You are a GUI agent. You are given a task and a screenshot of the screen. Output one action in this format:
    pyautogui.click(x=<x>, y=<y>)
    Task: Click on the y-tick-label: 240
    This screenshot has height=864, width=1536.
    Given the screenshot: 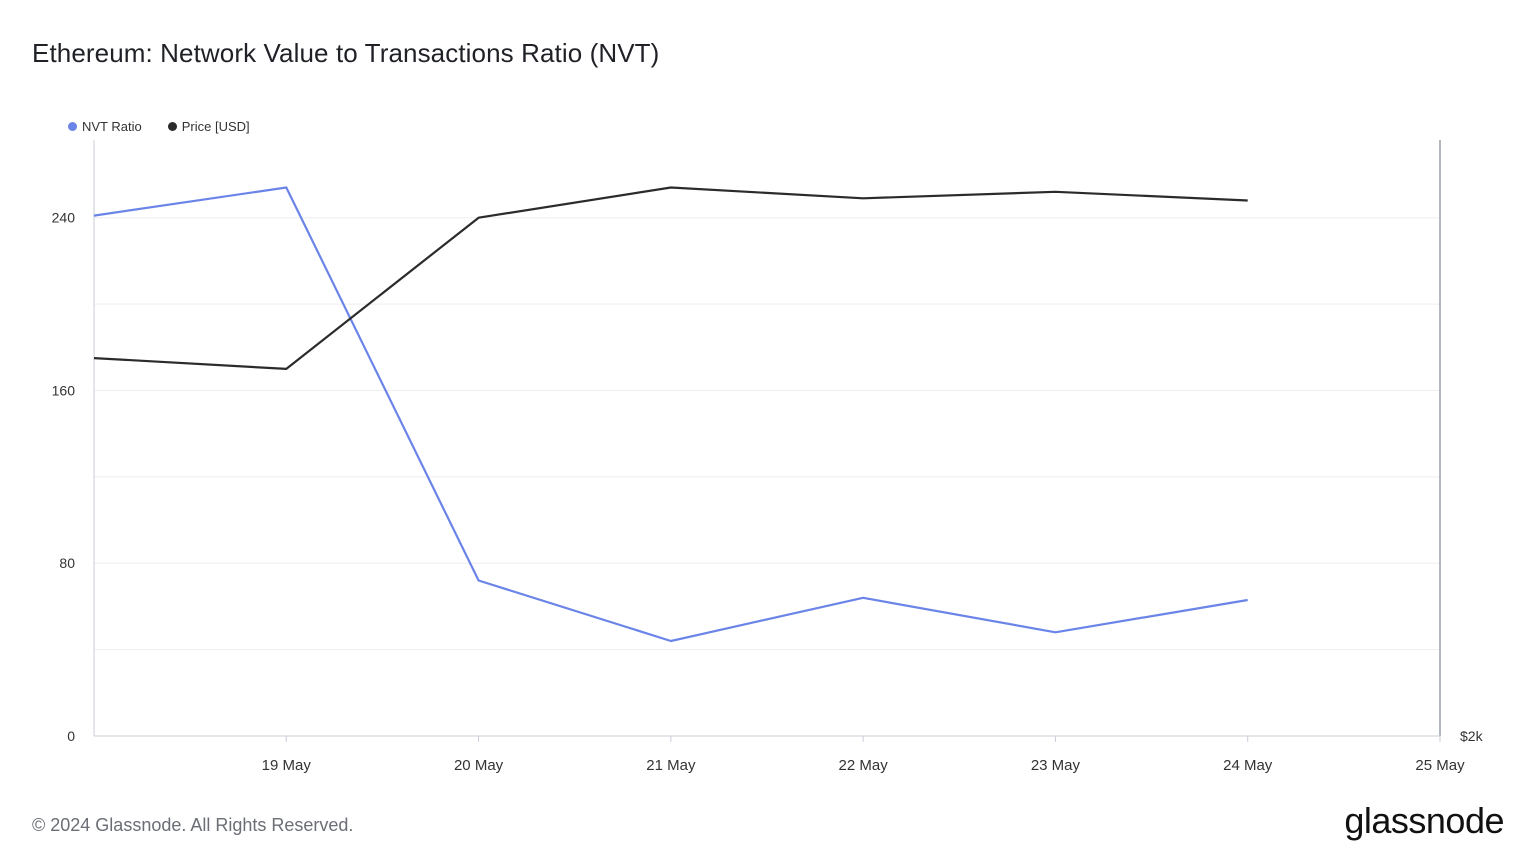 What is the action you would take?
    pyautogui.click(x=64, y=218)
    